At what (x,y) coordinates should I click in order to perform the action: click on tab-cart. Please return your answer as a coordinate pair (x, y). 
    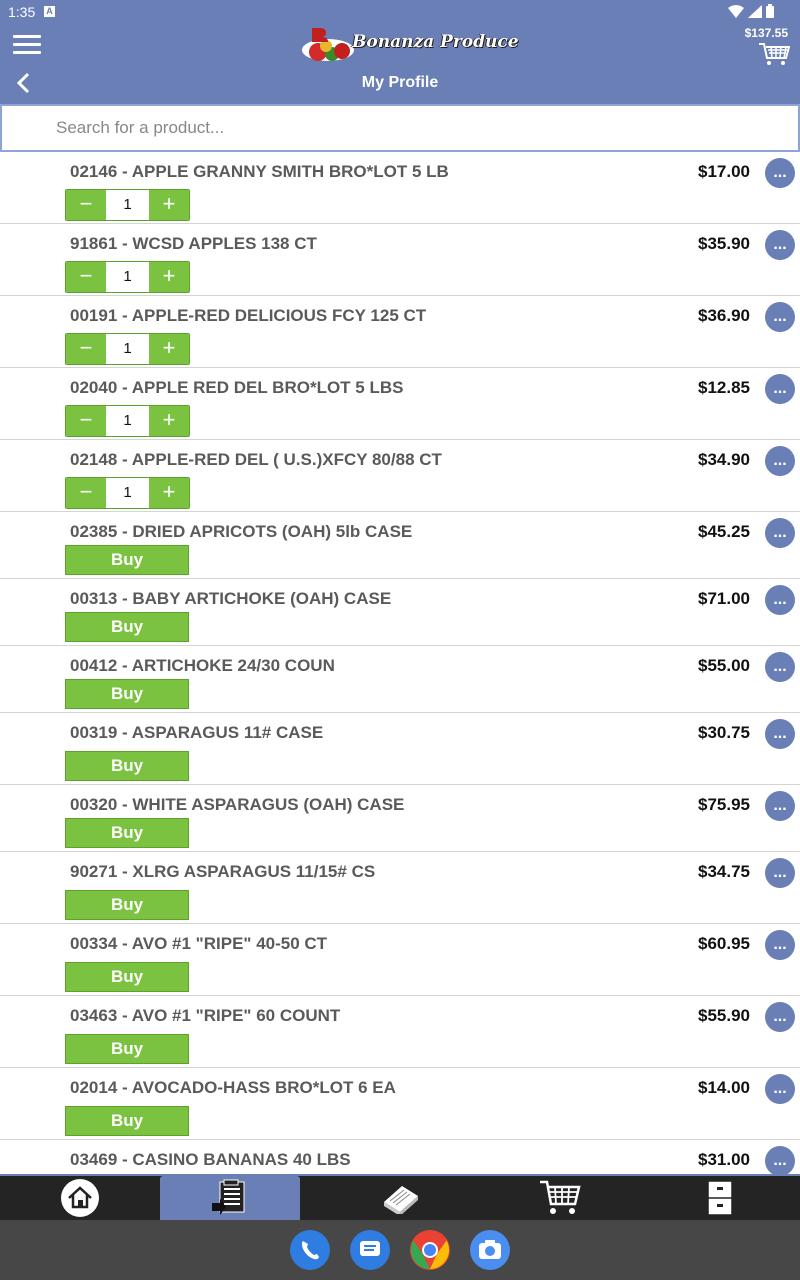
    Looking at the image, I should click on (560, 1198).